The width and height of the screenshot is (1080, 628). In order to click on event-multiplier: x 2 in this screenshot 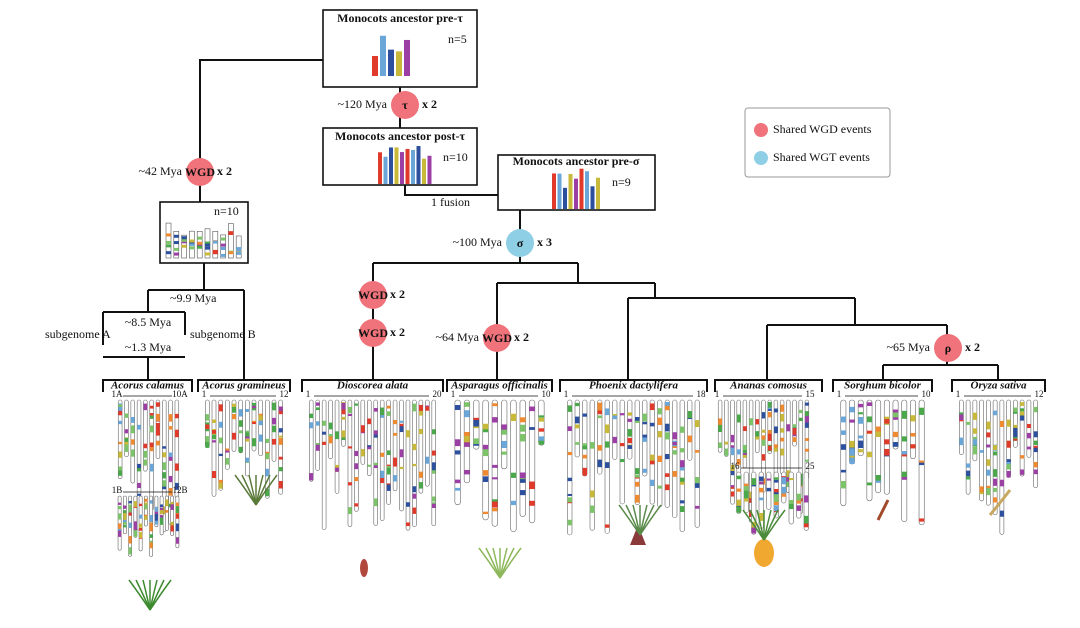, I will do `click(429, 104)`.